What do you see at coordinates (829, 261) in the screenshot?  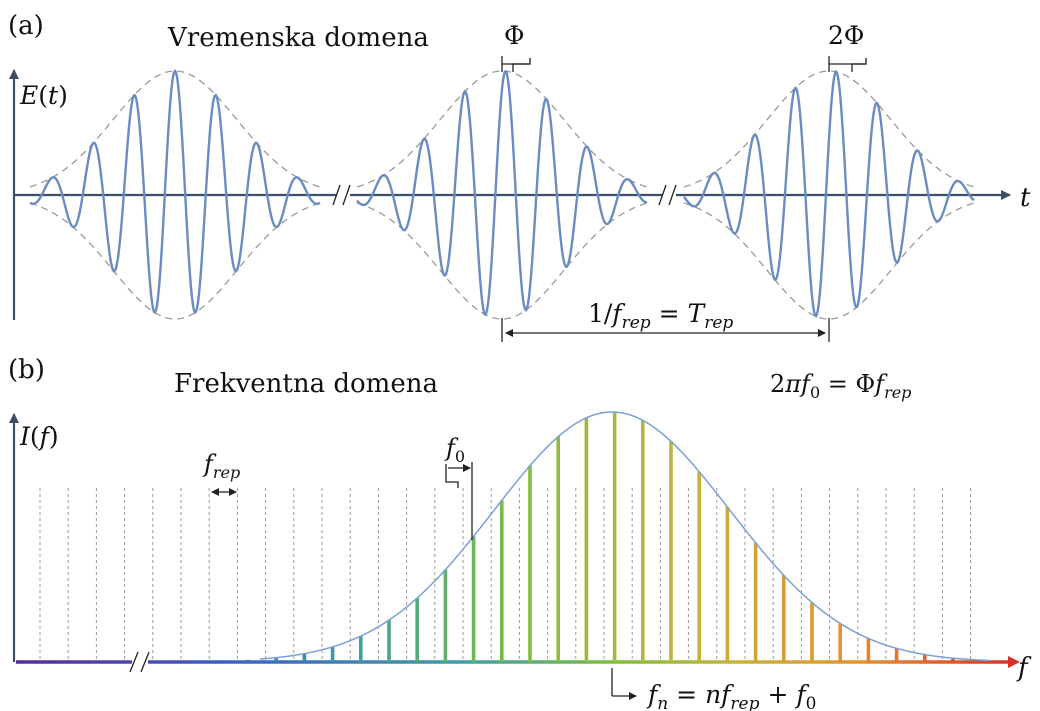 I see `pulse-3-envelope-lower` at bounding box center [829, 261].